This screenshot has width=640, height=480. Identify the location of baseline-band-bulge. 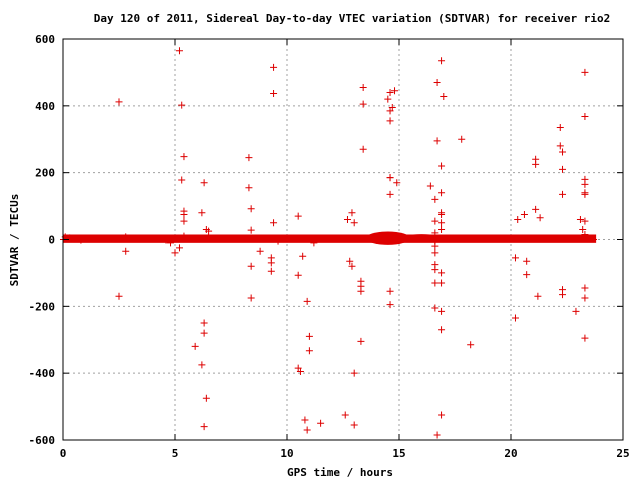
(358, 238).